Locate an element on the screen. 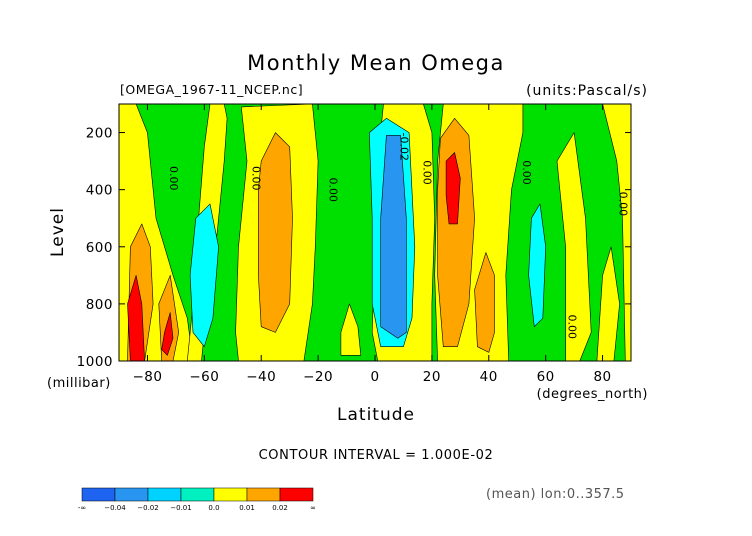  x-tick-label-1: −60 is located at coordinates (204, 377).